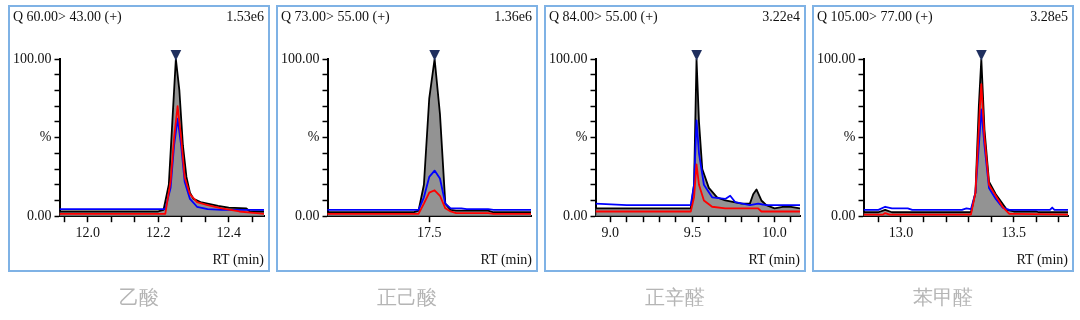  I want to click on x-tick-label: 13.0, so click(901, 233).